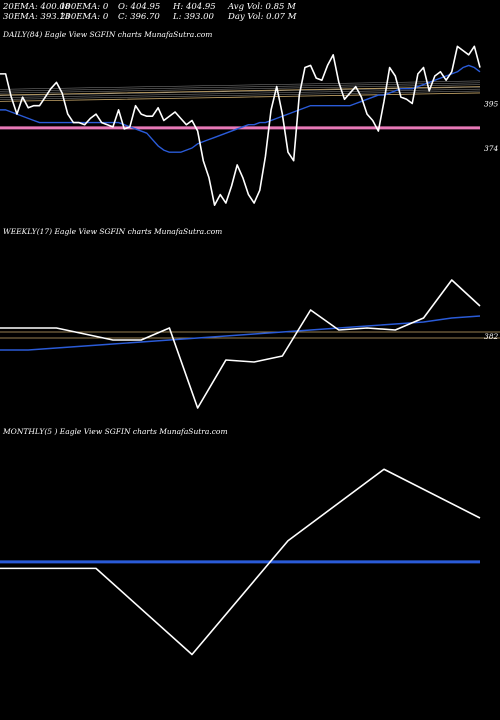 The image size is (500, 720). Describe the element at coordinates (37, 17) in the screenshot. I see `header-30ema: 30EMA: 393.13` at that location.